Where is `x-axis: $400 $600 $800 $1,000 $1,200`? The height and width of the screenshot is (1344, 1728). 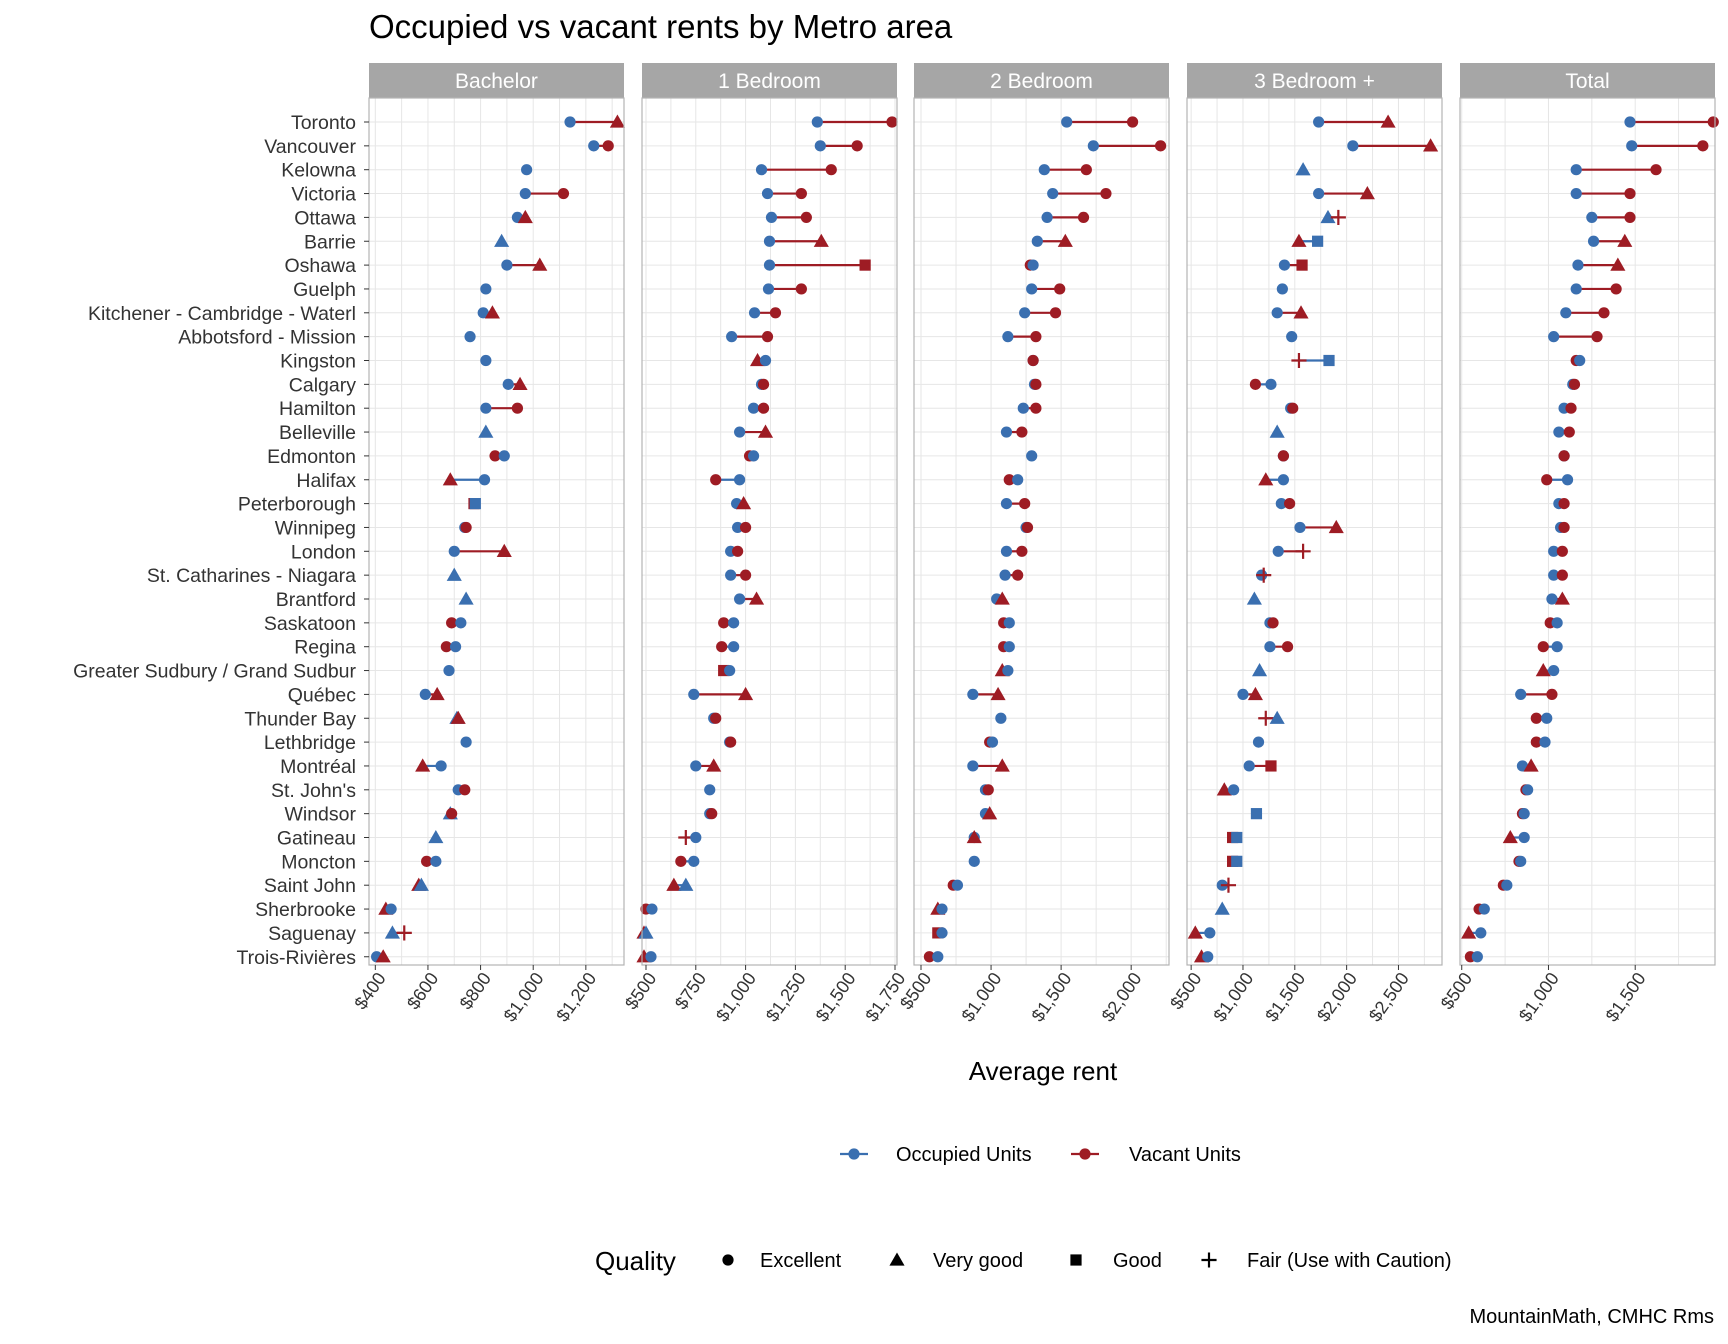 x-axis: $400 $600 $800 $1,000 $1,200 is located at coordinates (475, 995).